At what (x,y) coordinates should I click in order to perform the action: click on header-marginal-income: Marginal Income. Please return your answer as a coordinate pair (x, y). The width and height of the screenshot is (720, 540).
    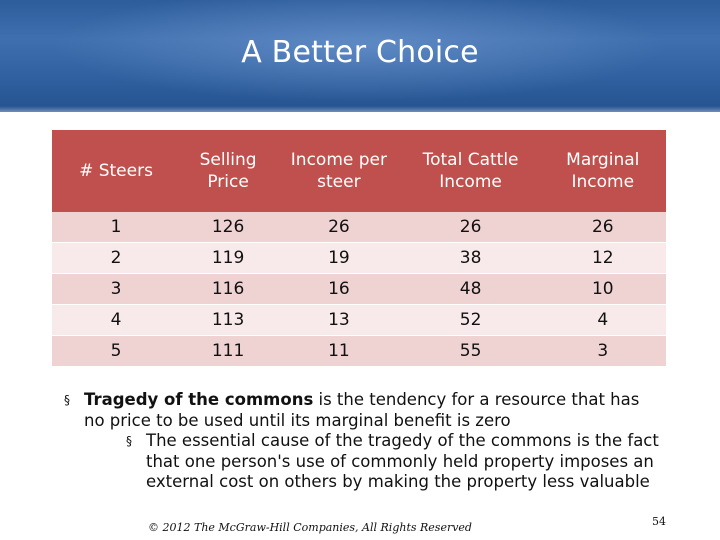
    Looking at the image, I should click on (602, 171).